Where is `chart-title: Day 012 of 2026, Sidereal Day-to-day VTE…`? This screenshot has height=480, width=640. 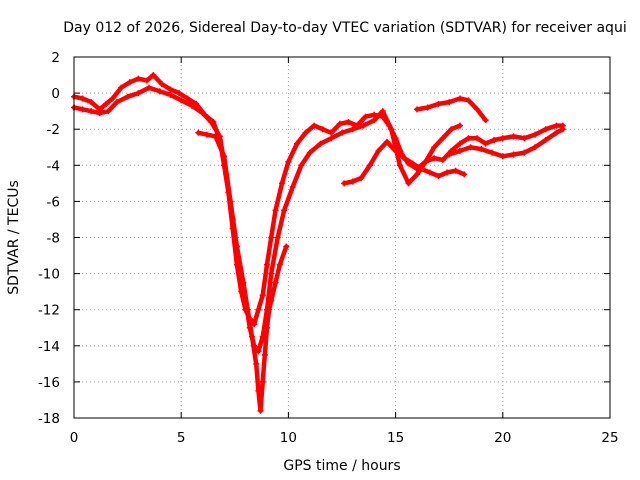 chart-title: Day 012 of 2026, Sidereal Day-to-day VTE… is located at coordinates (344, 28).